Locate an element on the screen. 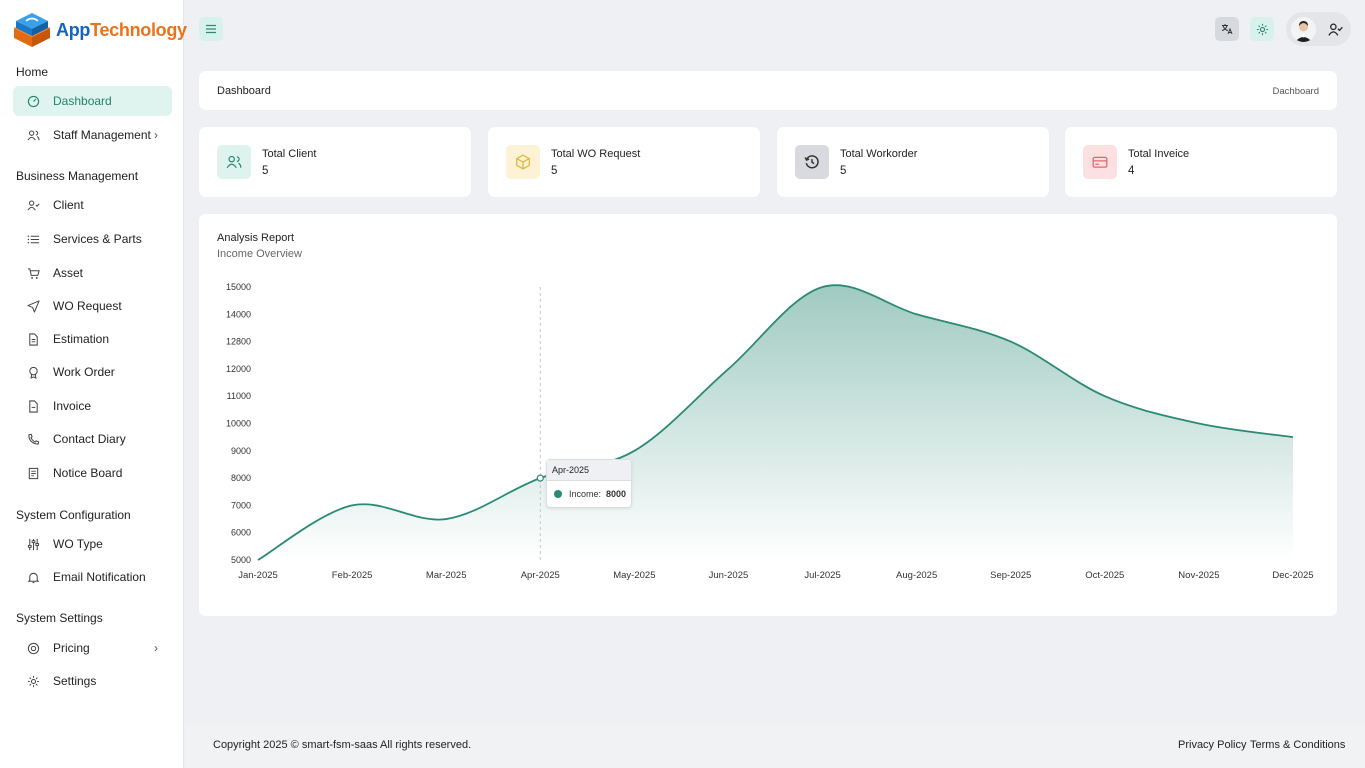 The width and height of the screenshot is (1365, 768). stat-label: Total Client is located at coordinates (289, 154).